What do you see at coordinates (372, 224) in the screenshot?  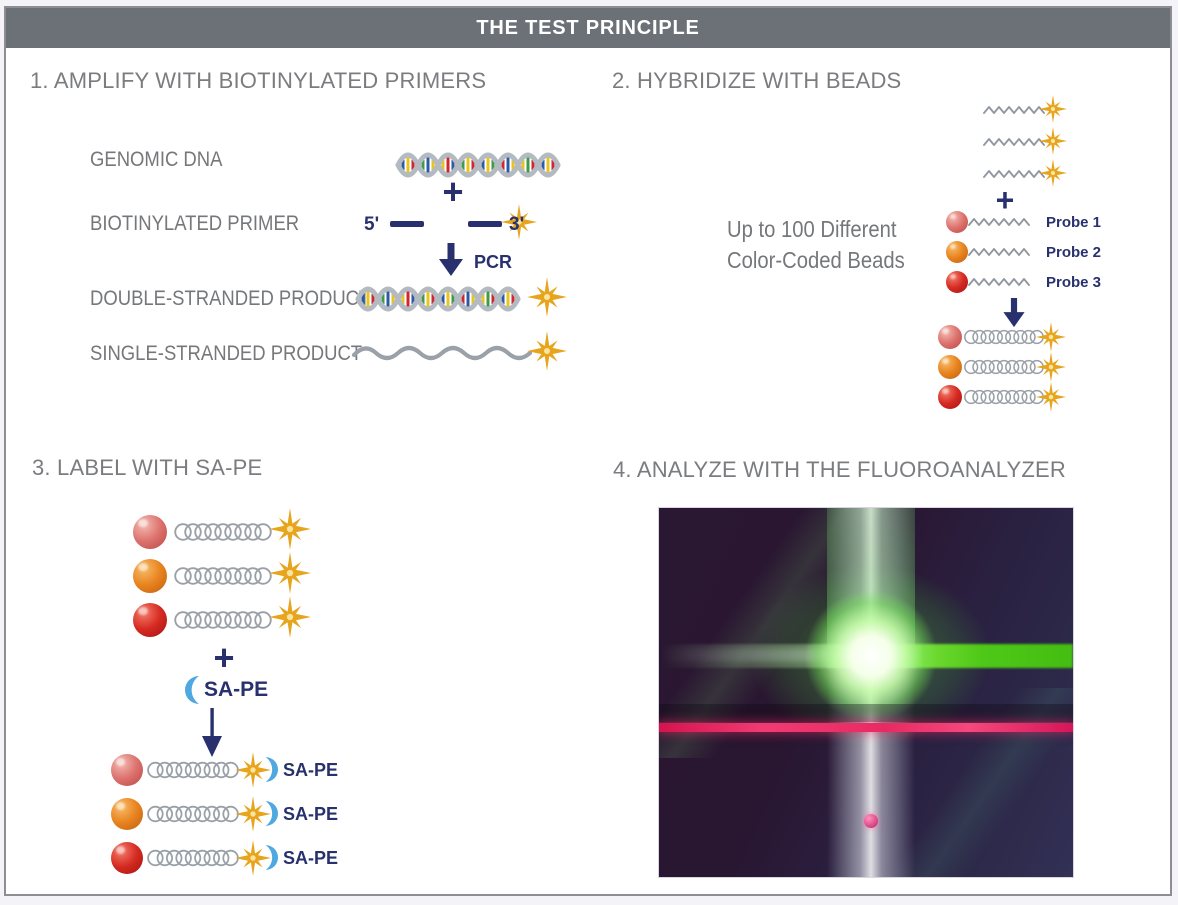 I see `five-prime-label: 5'` at bounding box center [372, 224].